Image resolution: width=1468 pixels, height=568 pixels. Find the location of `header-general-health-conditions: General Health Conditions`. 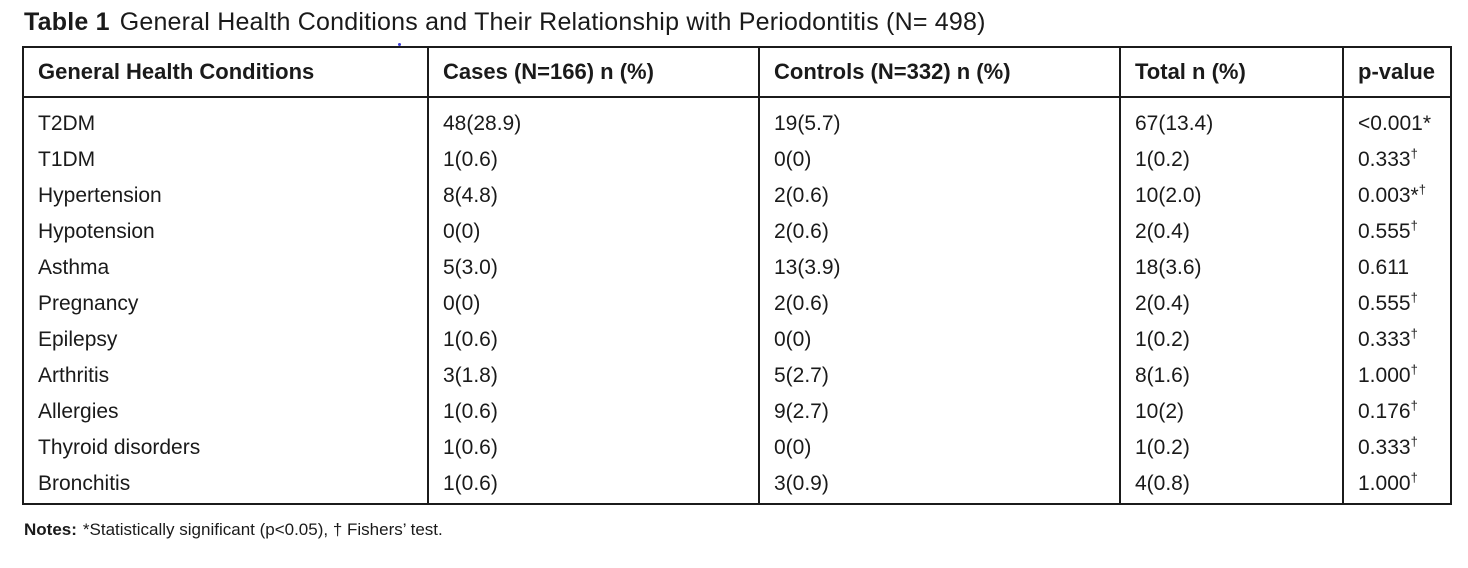

header-general-health-conditions: General Health Conditions is located at coordinates (176, 71).